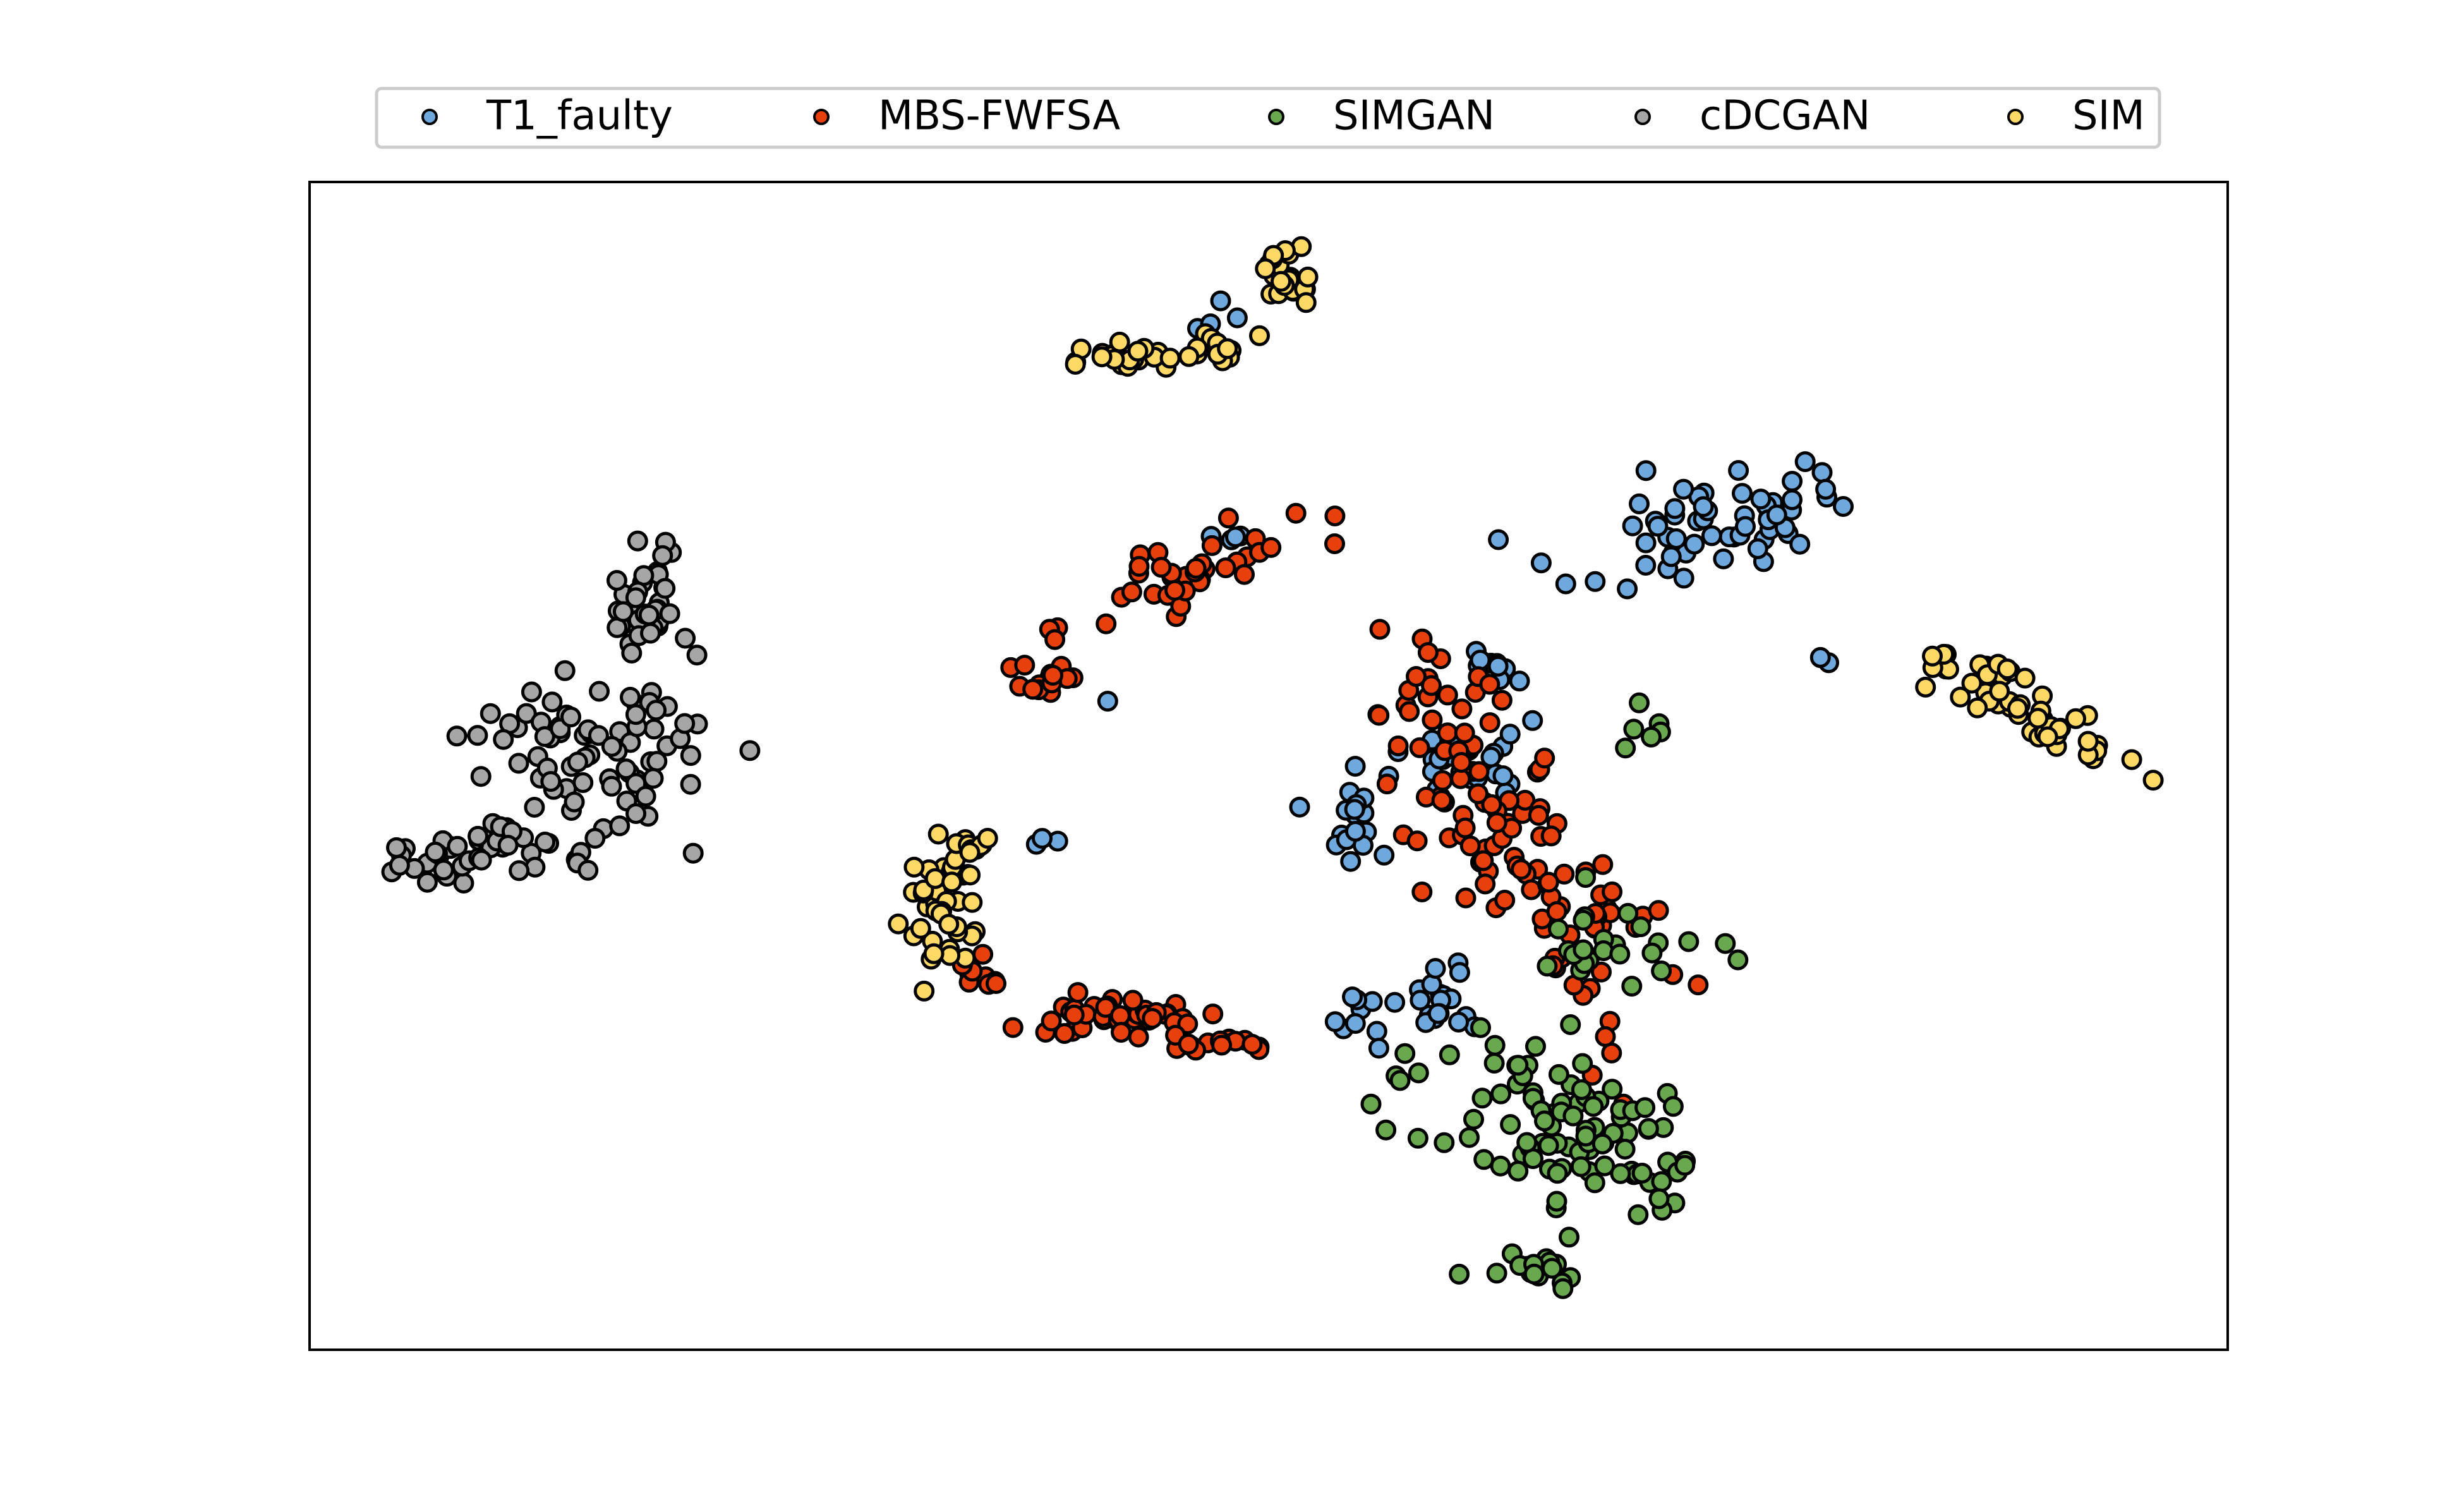  I want to click on legend-item-simgan: SIMGAN, so click(1381, 116).